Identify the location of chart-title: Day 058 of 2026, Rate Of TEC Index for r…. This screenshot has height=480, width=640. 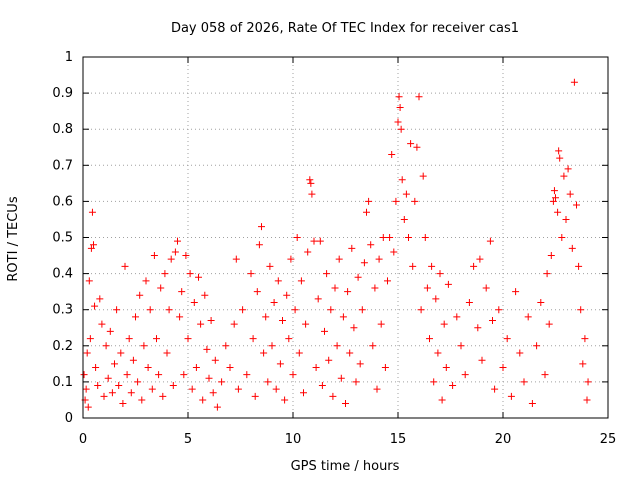
(345, 28).